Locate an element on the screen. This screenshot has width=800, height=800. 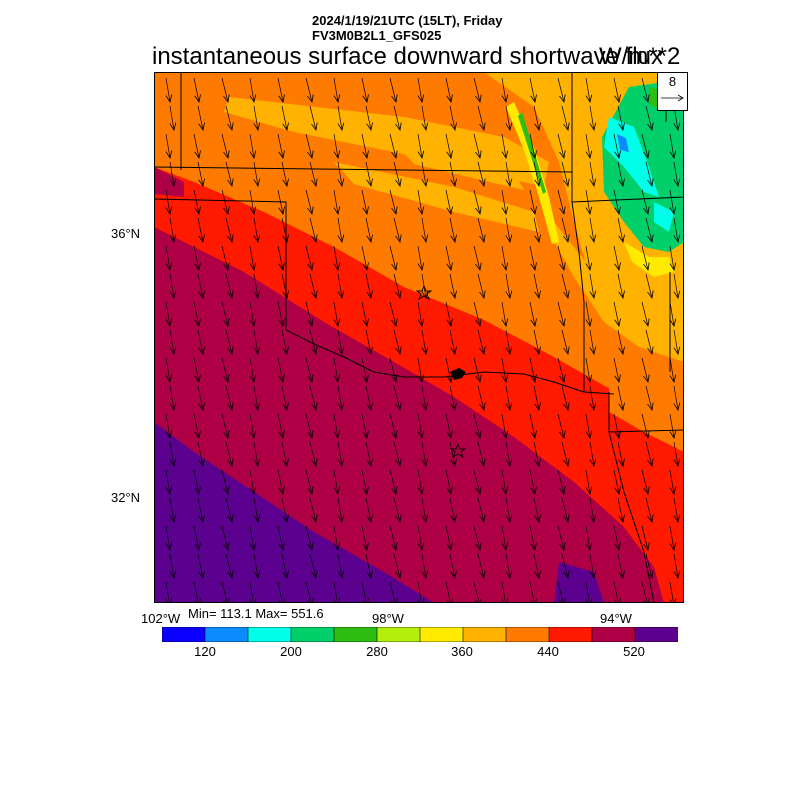
vector-reference-arrow is located at coordinates (672, 98).